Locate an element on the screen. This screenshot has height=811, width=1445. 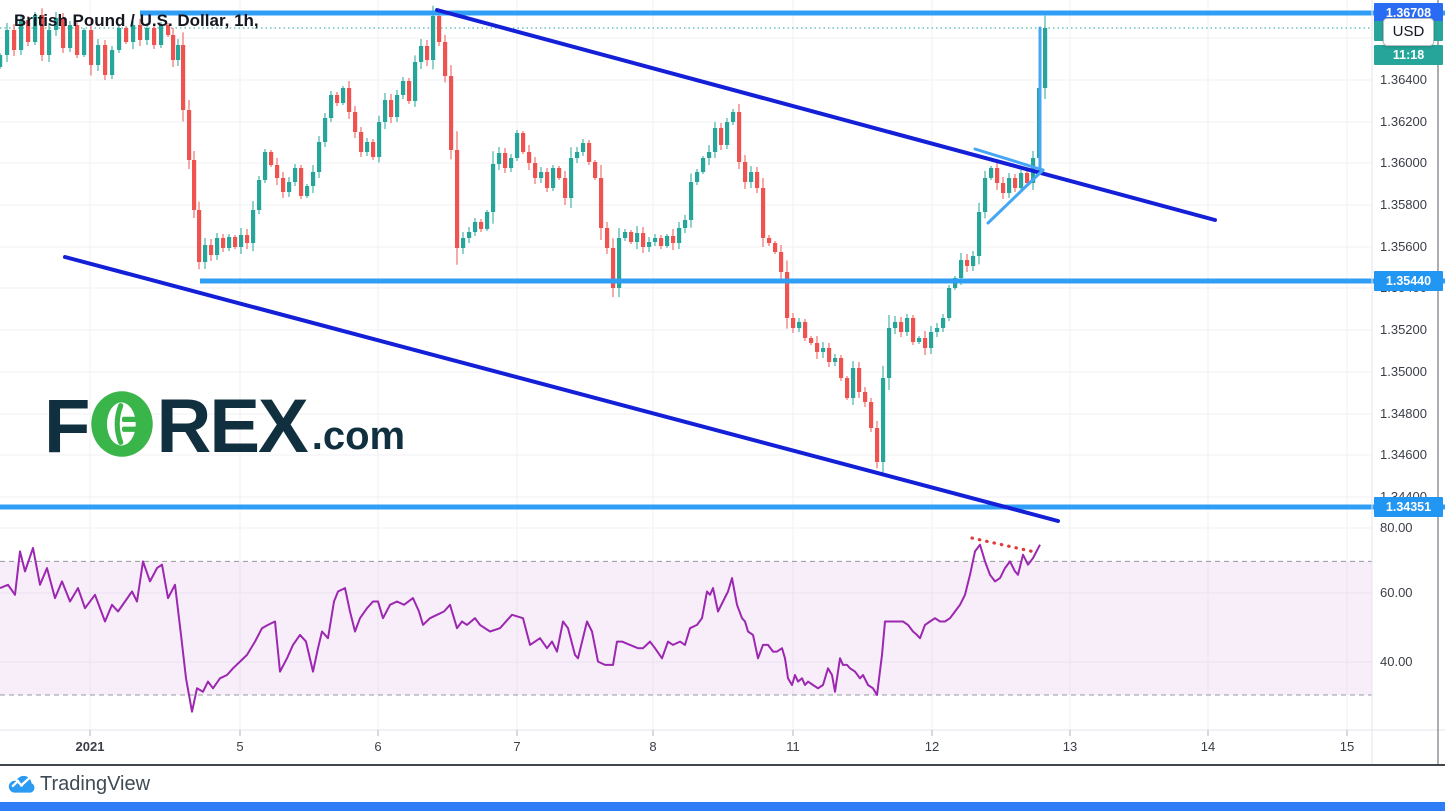
price-tick-label: 1.34800 is located at coordinates (1403, 413).